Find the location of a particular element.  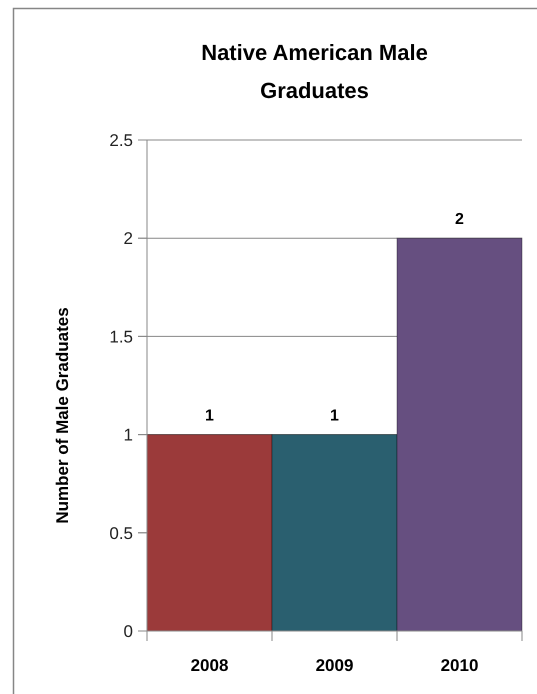

y-tick-label: 1 is located at coordinates (128, 435).